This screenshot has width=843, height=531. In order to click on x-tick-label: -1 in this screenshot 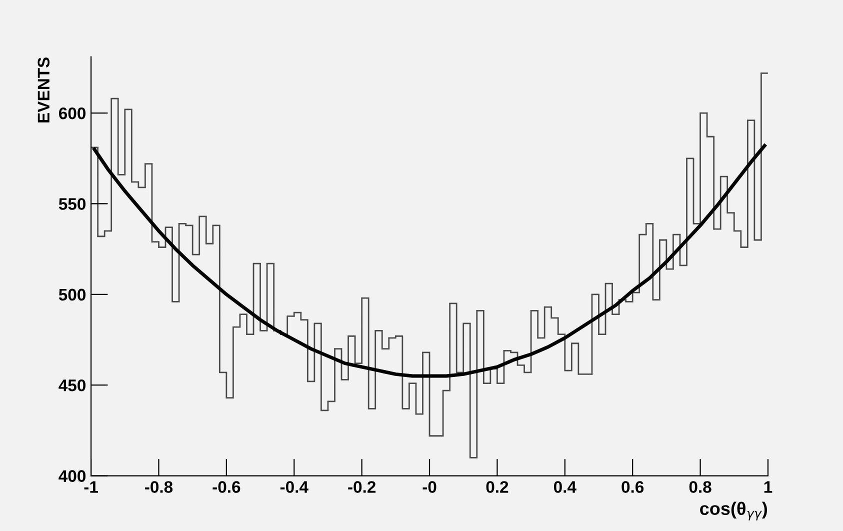, I will do `click(91, 487)`.